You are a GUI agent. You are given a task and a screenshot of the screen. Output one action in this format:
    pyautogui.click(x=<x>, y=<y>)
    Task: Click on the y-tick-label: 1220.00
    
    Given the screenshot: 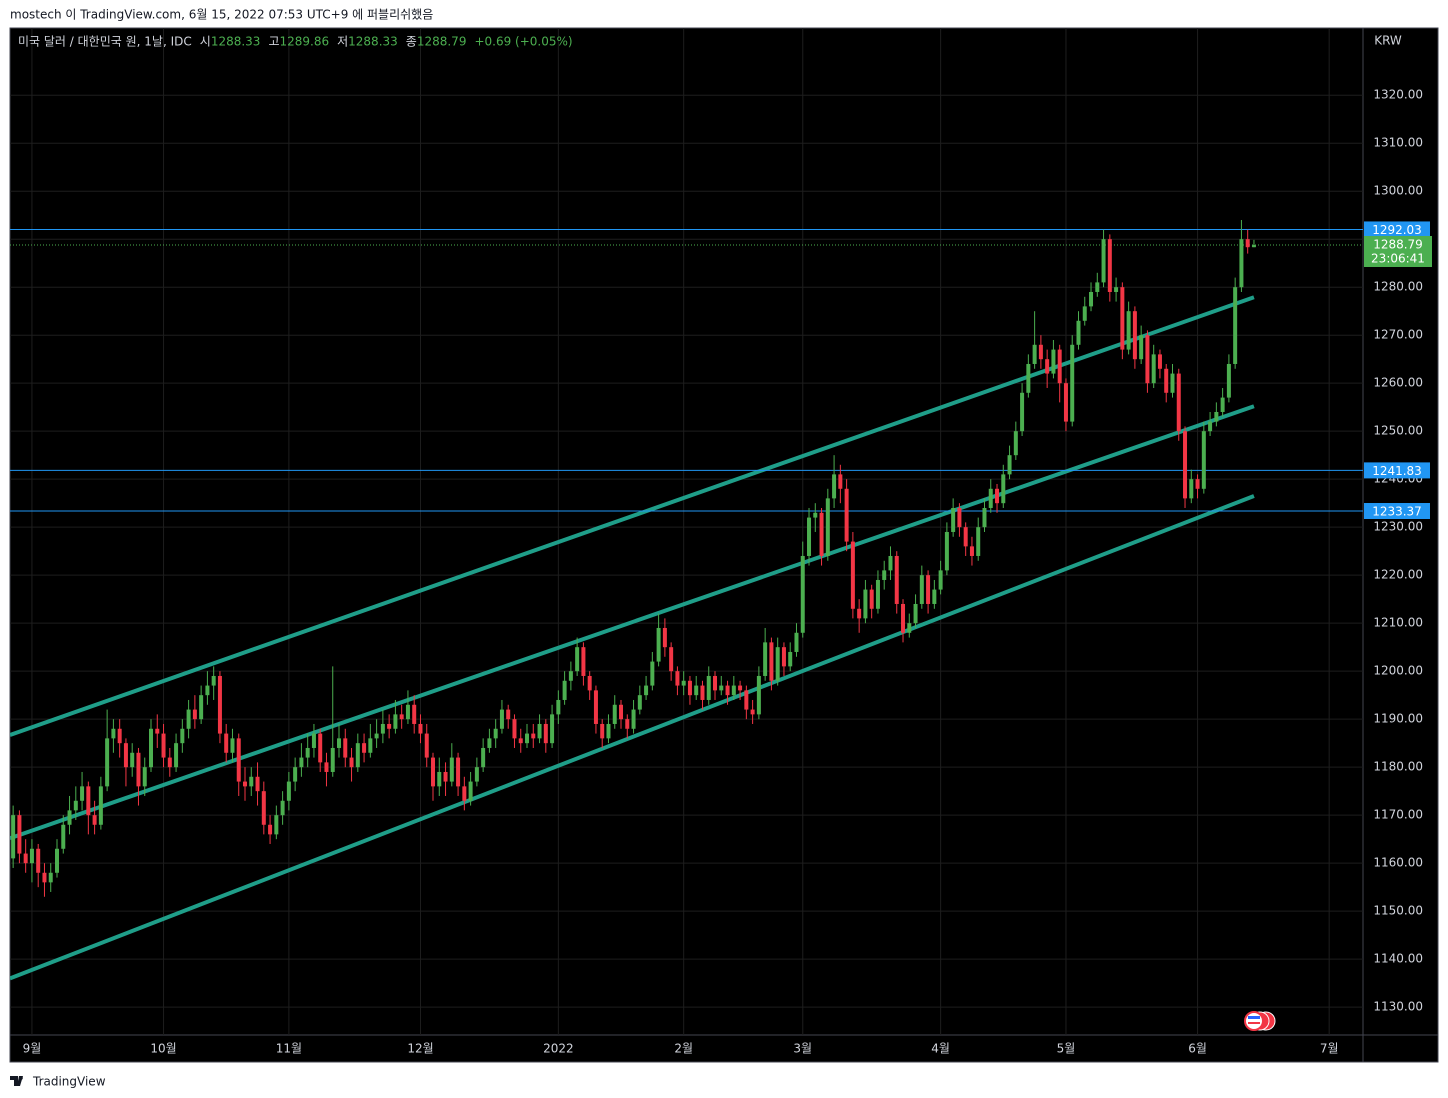 What is the action you would take?
    pyautogui.click(x=1398, y=575)
    